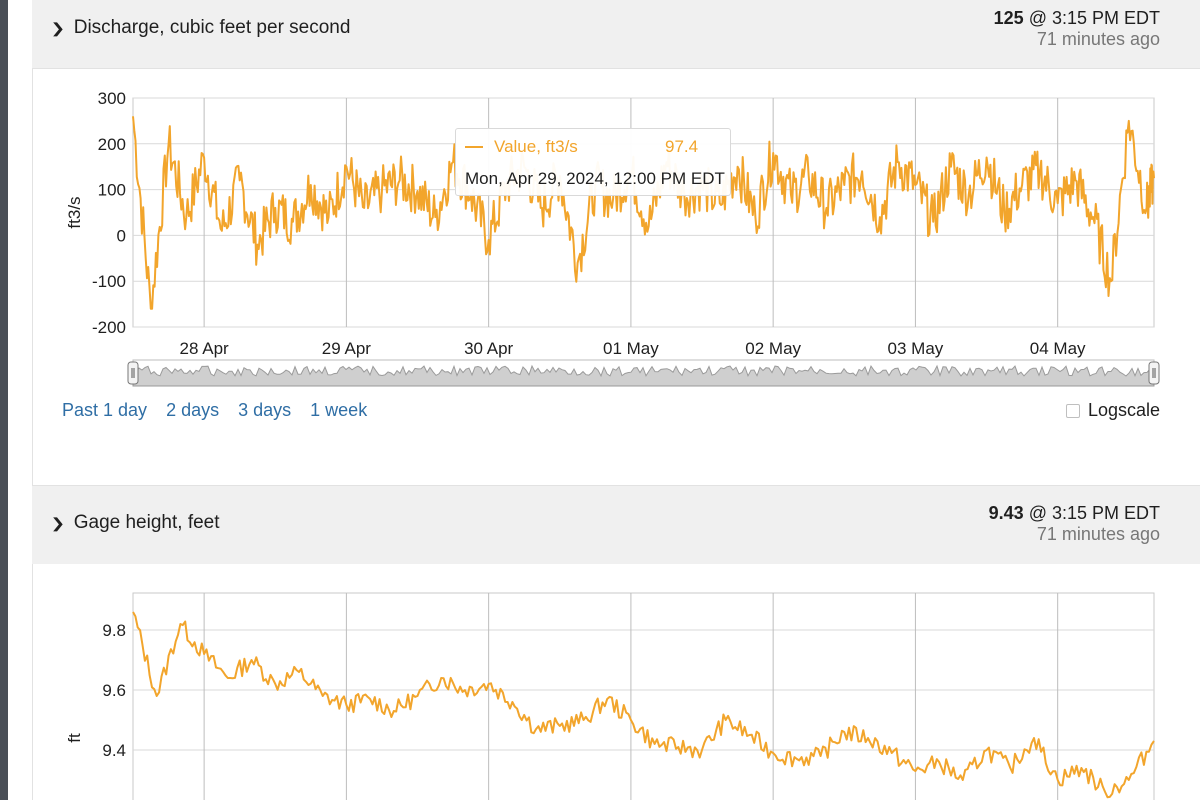  I want to click on y-tick-label: 300, so click(112, 98).